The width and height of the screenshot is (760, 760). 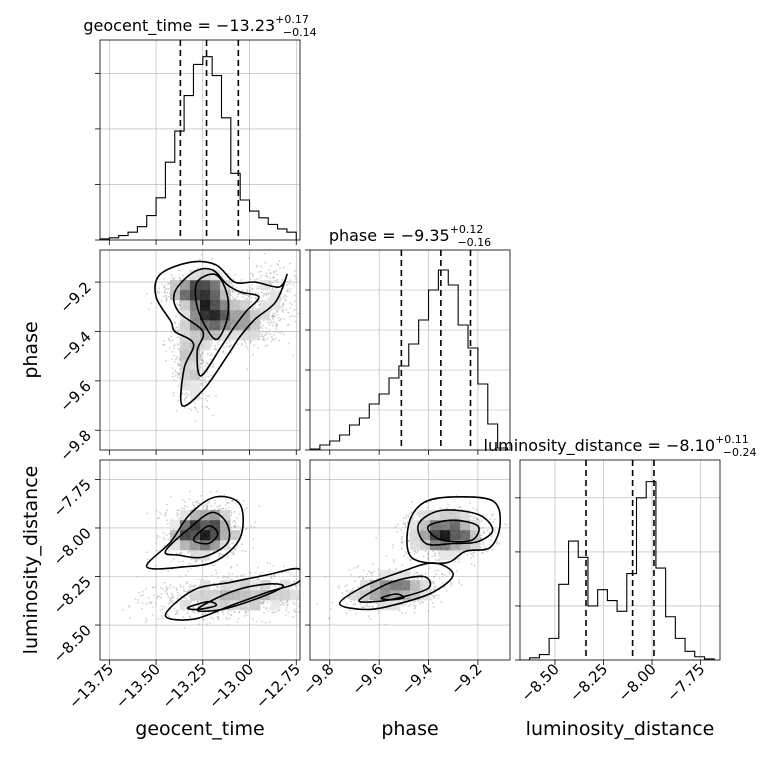 What do you see at coordinates (617, 560) in the screenshot?
I see `histogram-luminosity_distance` at bounding box center [617, 560].